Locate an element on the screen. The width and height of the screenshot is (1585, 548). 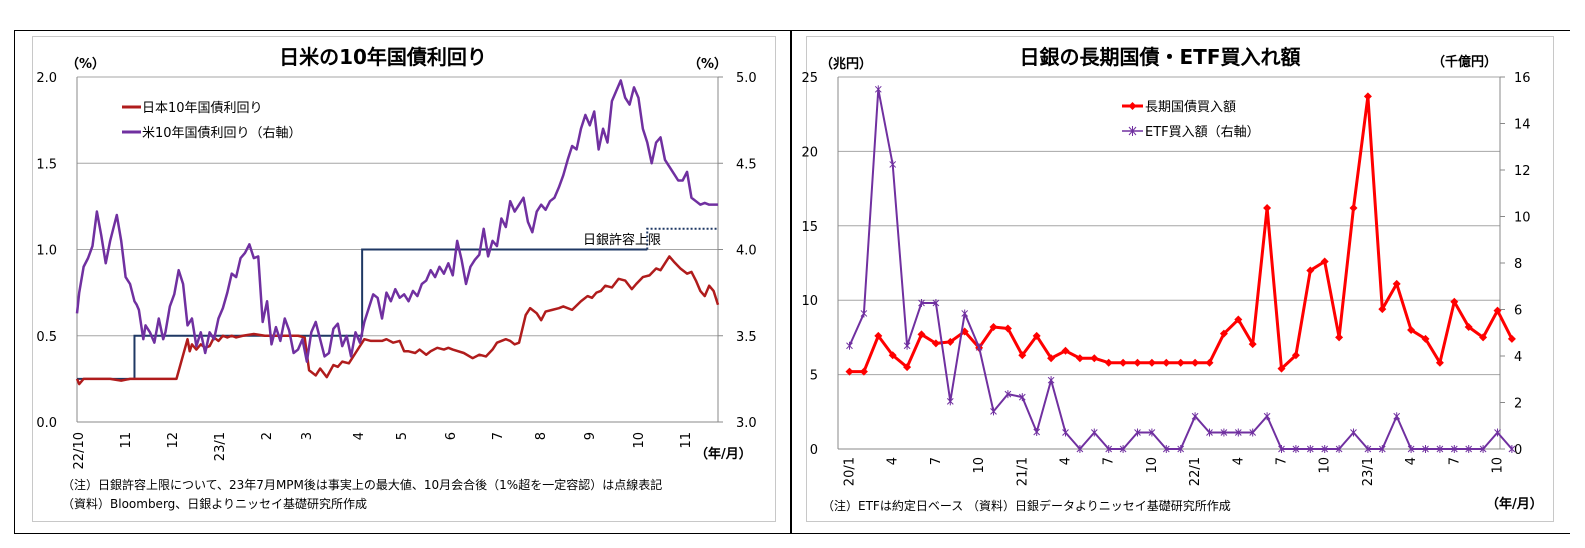
boj-cap-line is located at coordinates (362, 314).